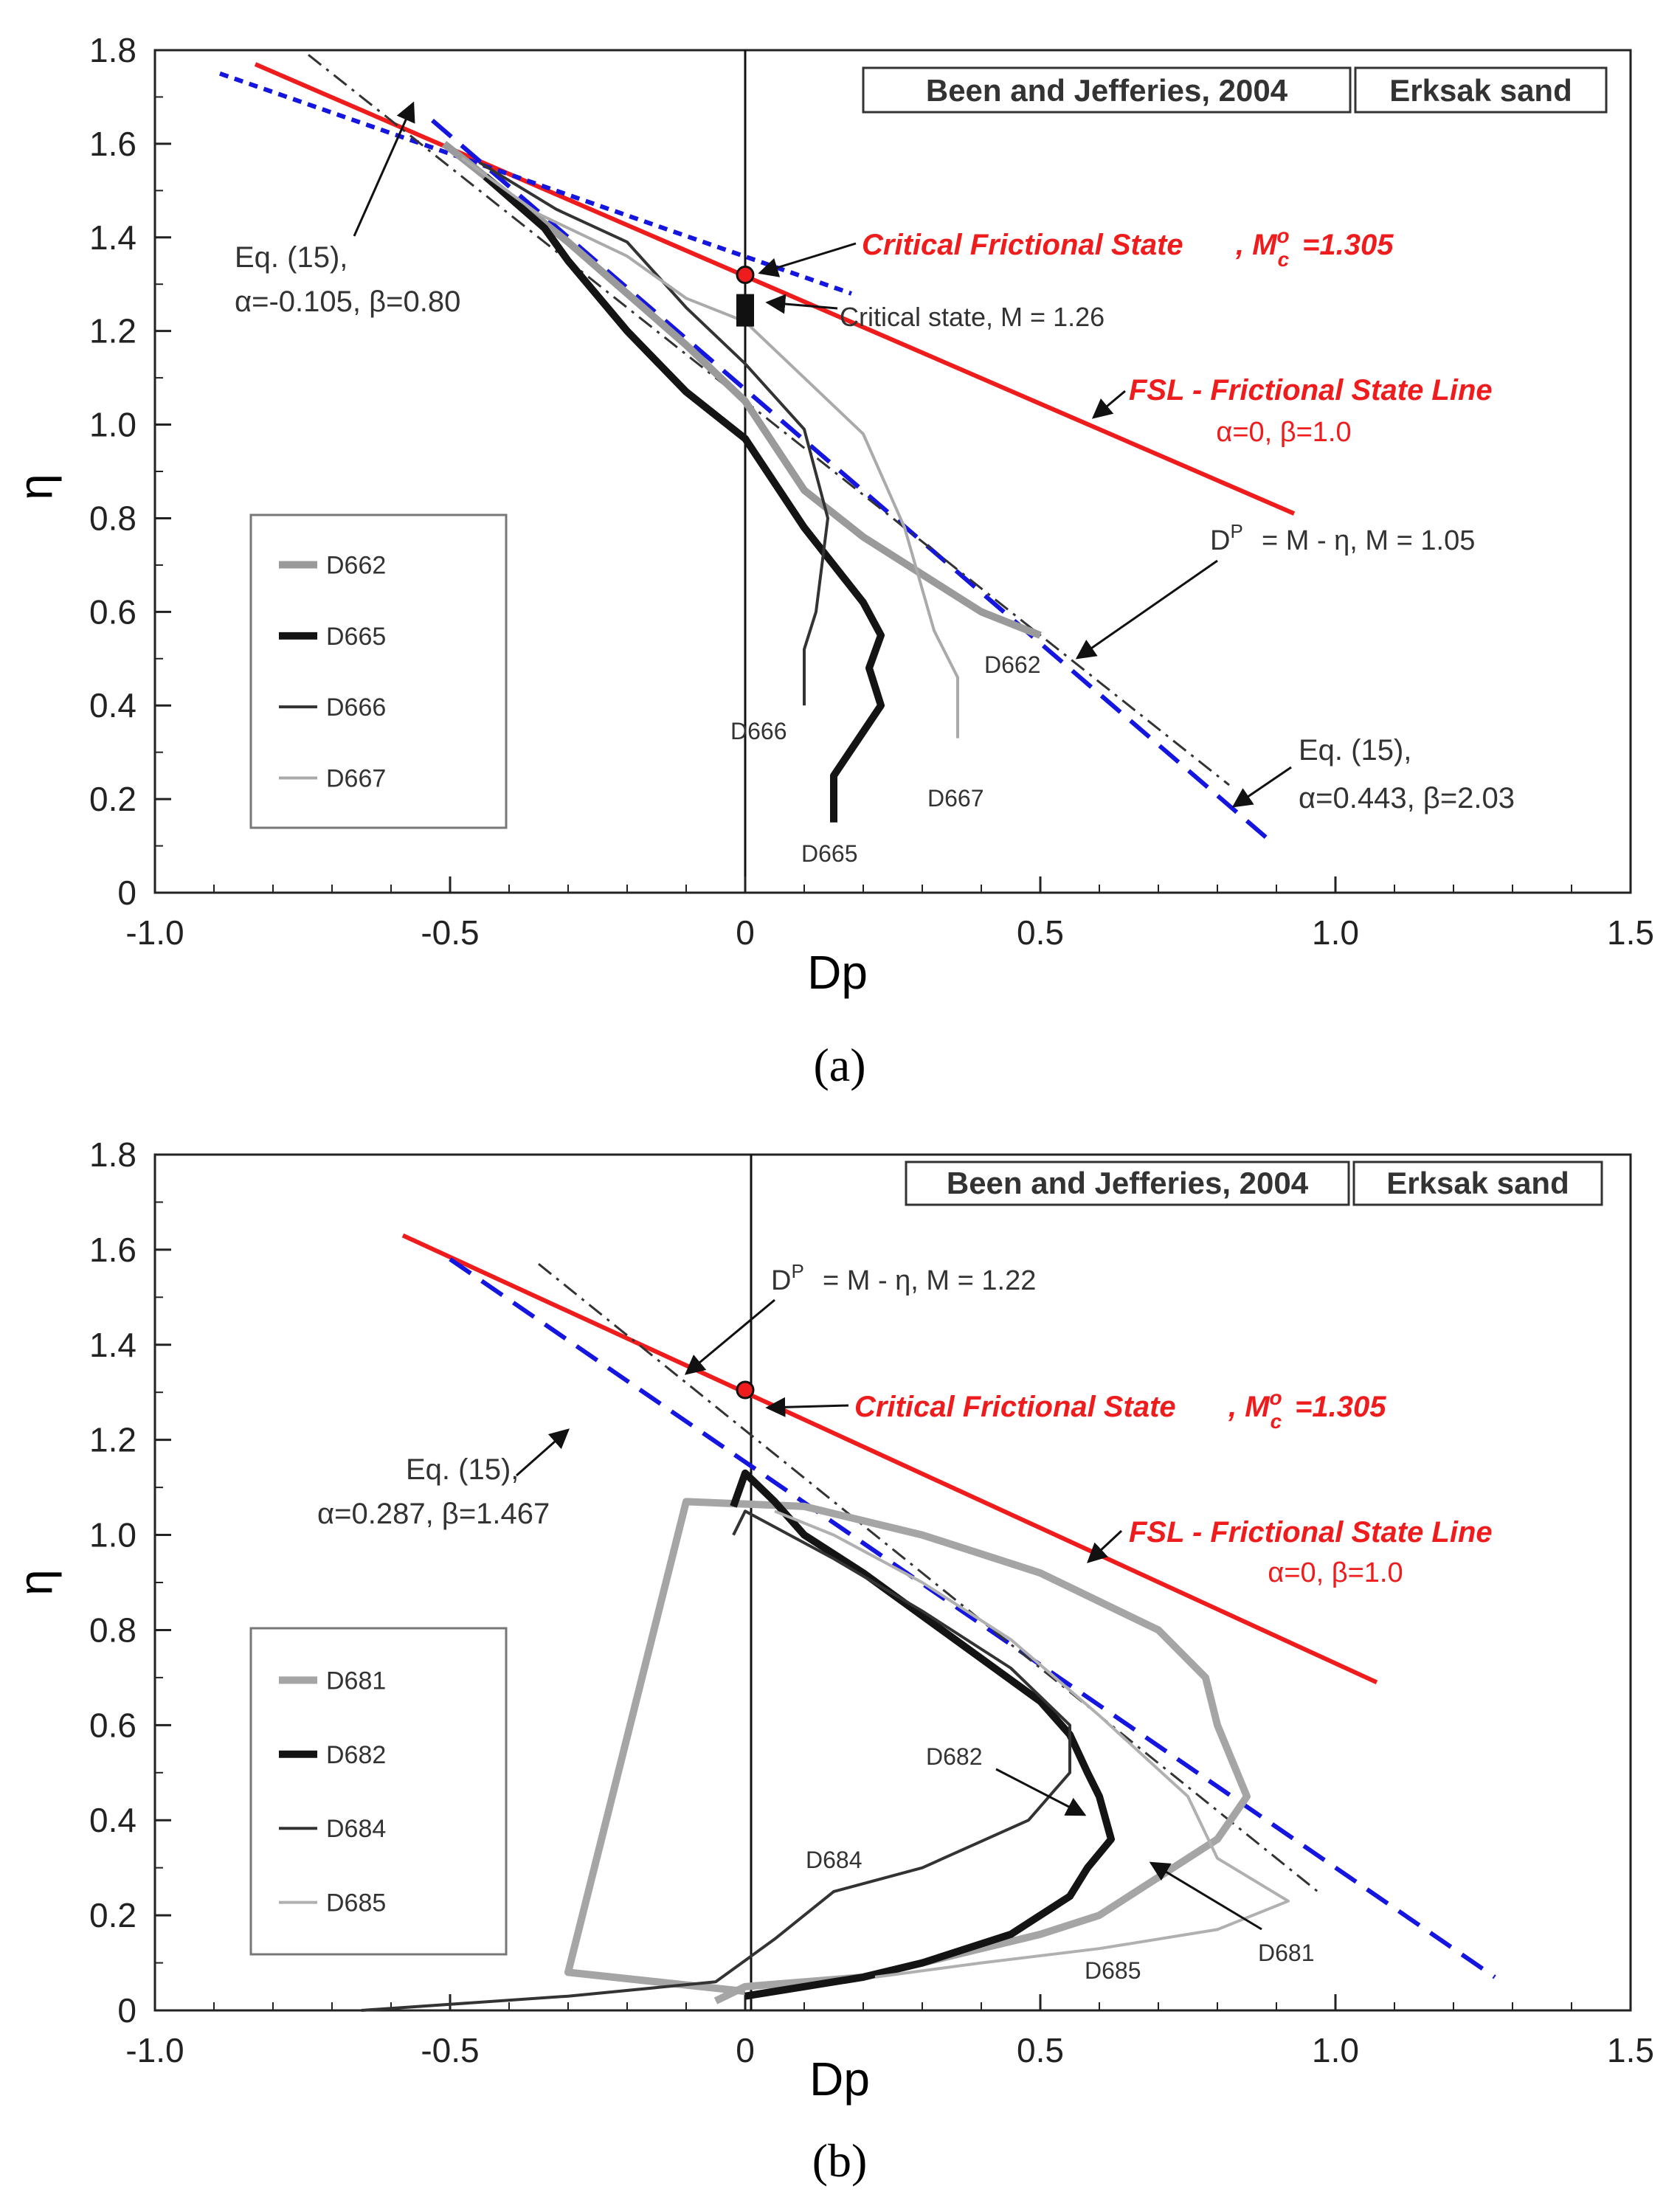 This screenshot has width=1680, height=2200. I want to click on dp-arrow, so click(1146, 609).